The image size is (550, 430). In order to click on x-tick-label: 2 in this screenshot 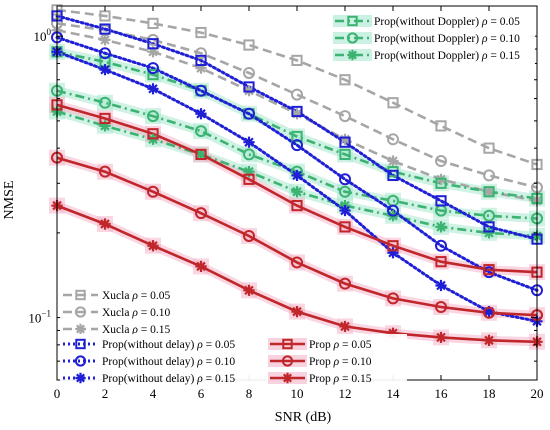, I will do `click(105, 393)`.